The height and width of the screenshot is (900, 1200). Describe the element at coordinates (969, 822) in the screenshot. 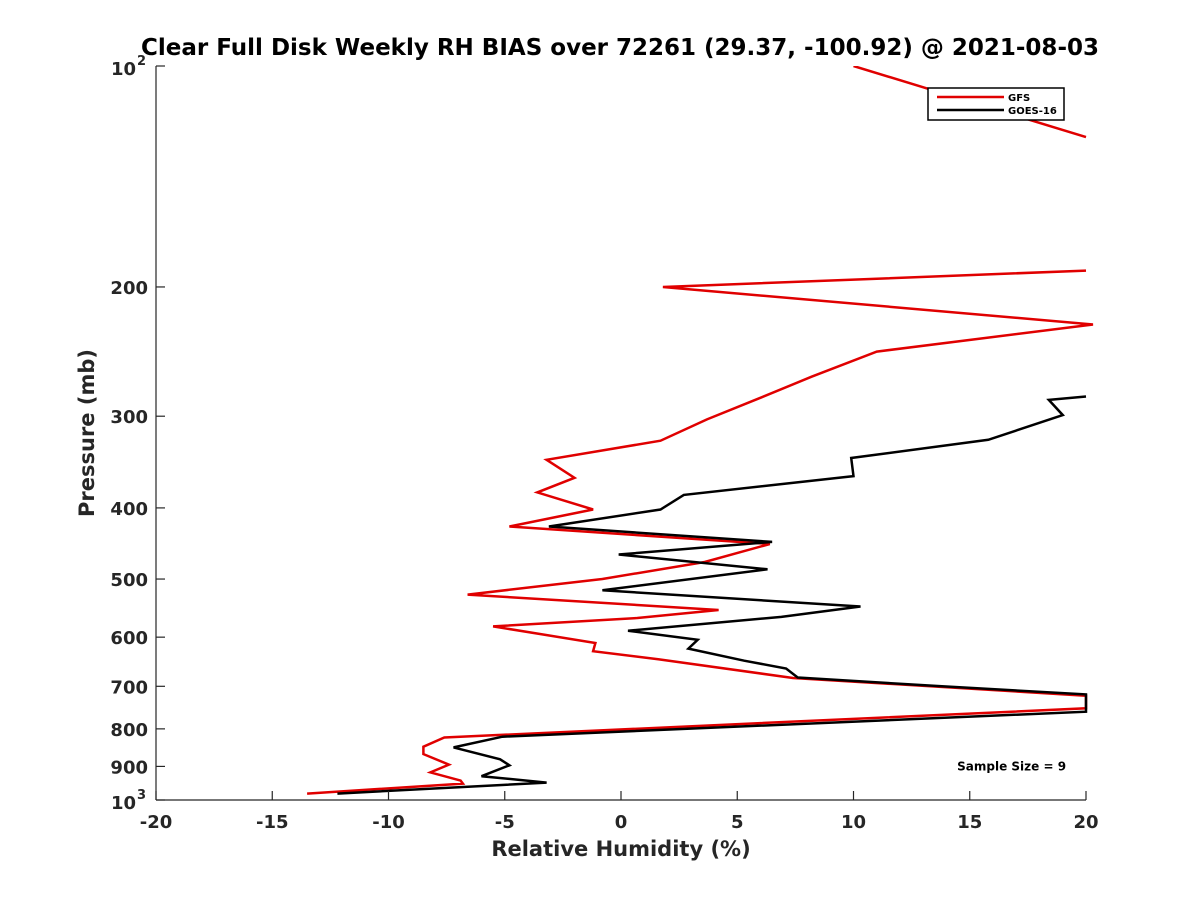

I see `x-tick-label: 15` at that location.